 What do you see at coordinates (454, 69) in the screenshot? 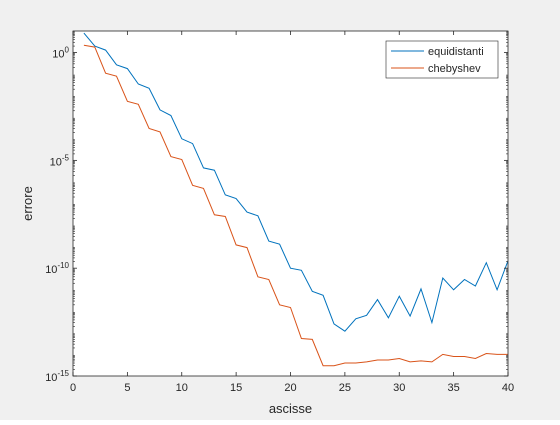
I see `legend-label-chebyshev: chebyshev` at bounding box center [454, 69].